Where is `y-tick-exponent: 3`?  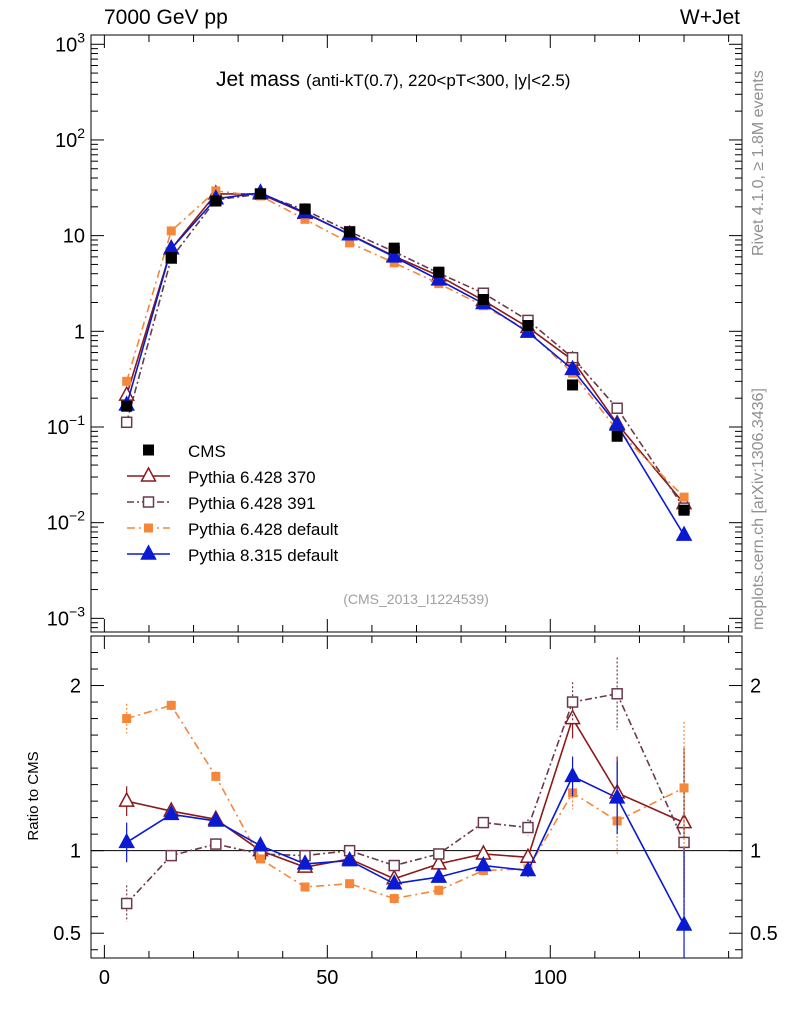
y-tick-exponent: 3 is located at coordinates (81, 37).